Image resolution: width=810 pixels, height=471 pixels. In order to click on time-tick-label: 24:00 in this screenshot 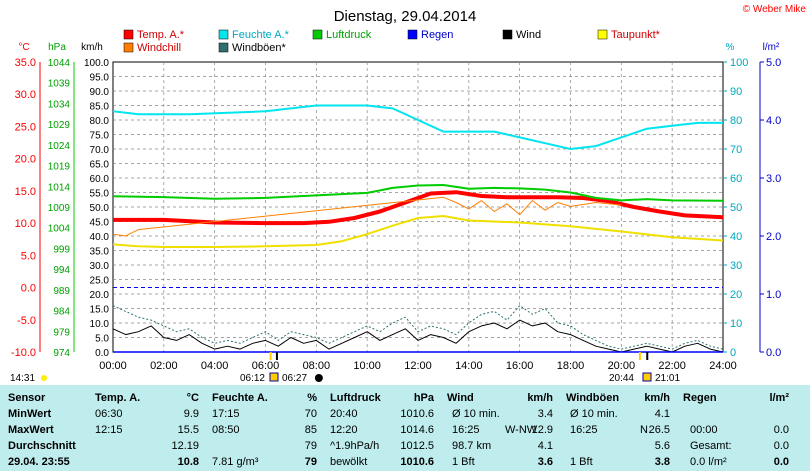, I will do `click(723, 366)`.